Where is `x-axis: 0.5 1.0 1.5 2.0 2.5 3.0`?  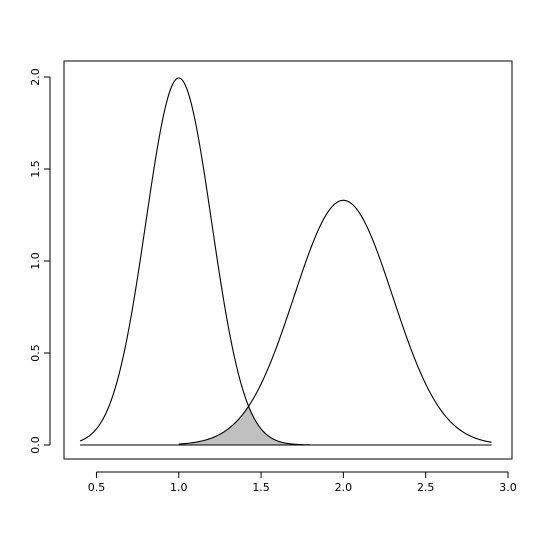 x-axis: 0.5 1.0 1.5 2.0 2.5 3.0 is located at coordinates (302, 482).